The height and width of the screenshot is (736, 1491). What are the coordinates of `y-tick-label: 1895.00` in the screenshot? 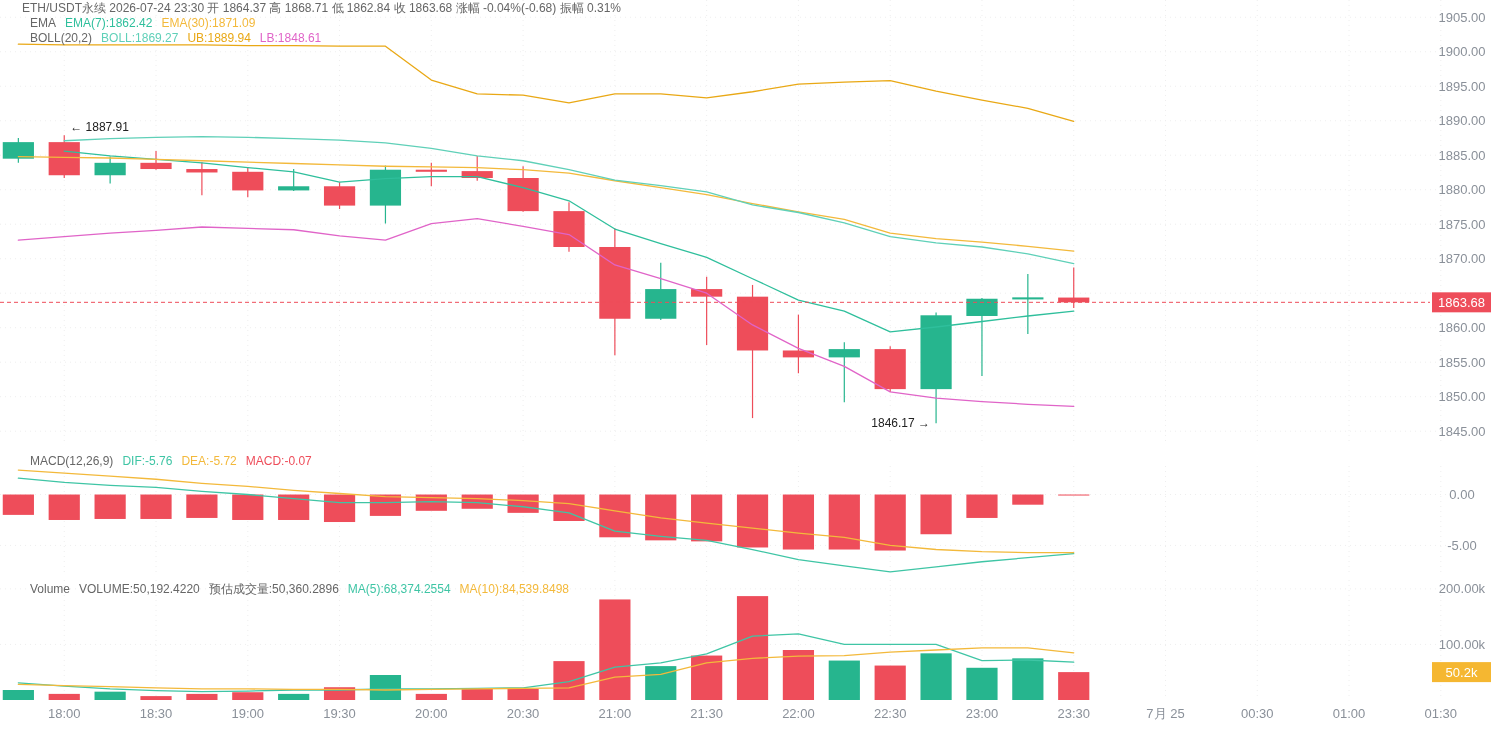 It's located at (1462, 86).